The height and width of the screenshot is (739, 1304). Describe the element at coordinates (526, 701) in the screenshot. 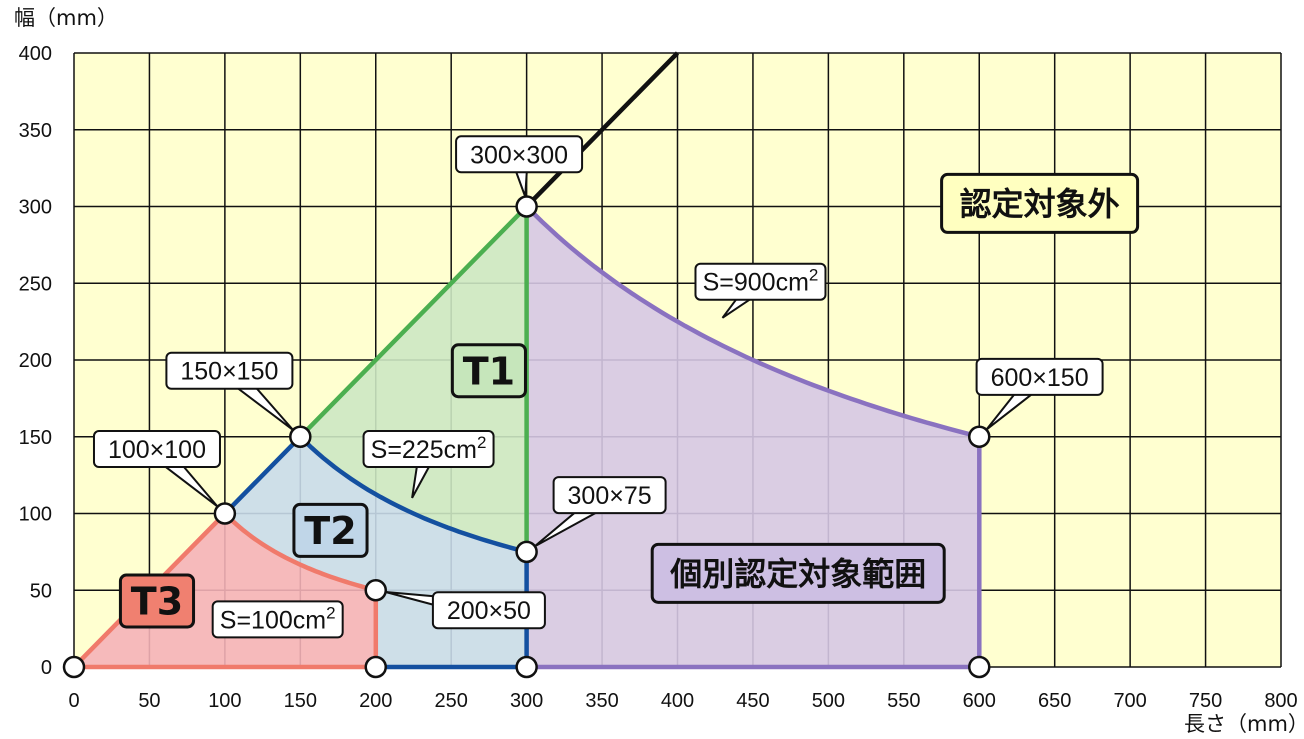

I see `x-tick-label: 300` at that location.